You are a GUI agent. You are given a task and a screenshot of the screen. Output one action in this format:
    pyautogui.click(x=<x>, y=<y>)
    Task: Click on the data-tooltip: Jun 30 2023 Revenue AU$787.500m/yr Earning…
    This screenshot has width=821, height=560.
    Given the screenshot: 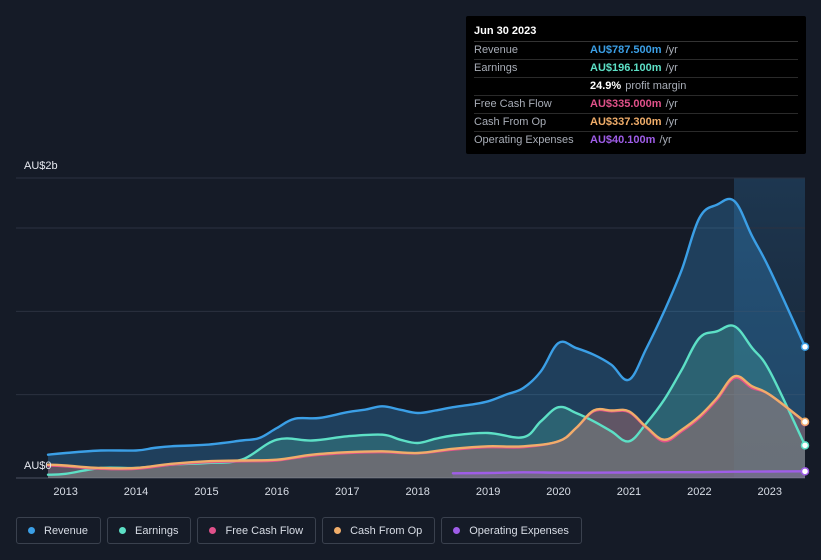 What is the action you would take?
    pyautogui.click(x=636, y=85)
    